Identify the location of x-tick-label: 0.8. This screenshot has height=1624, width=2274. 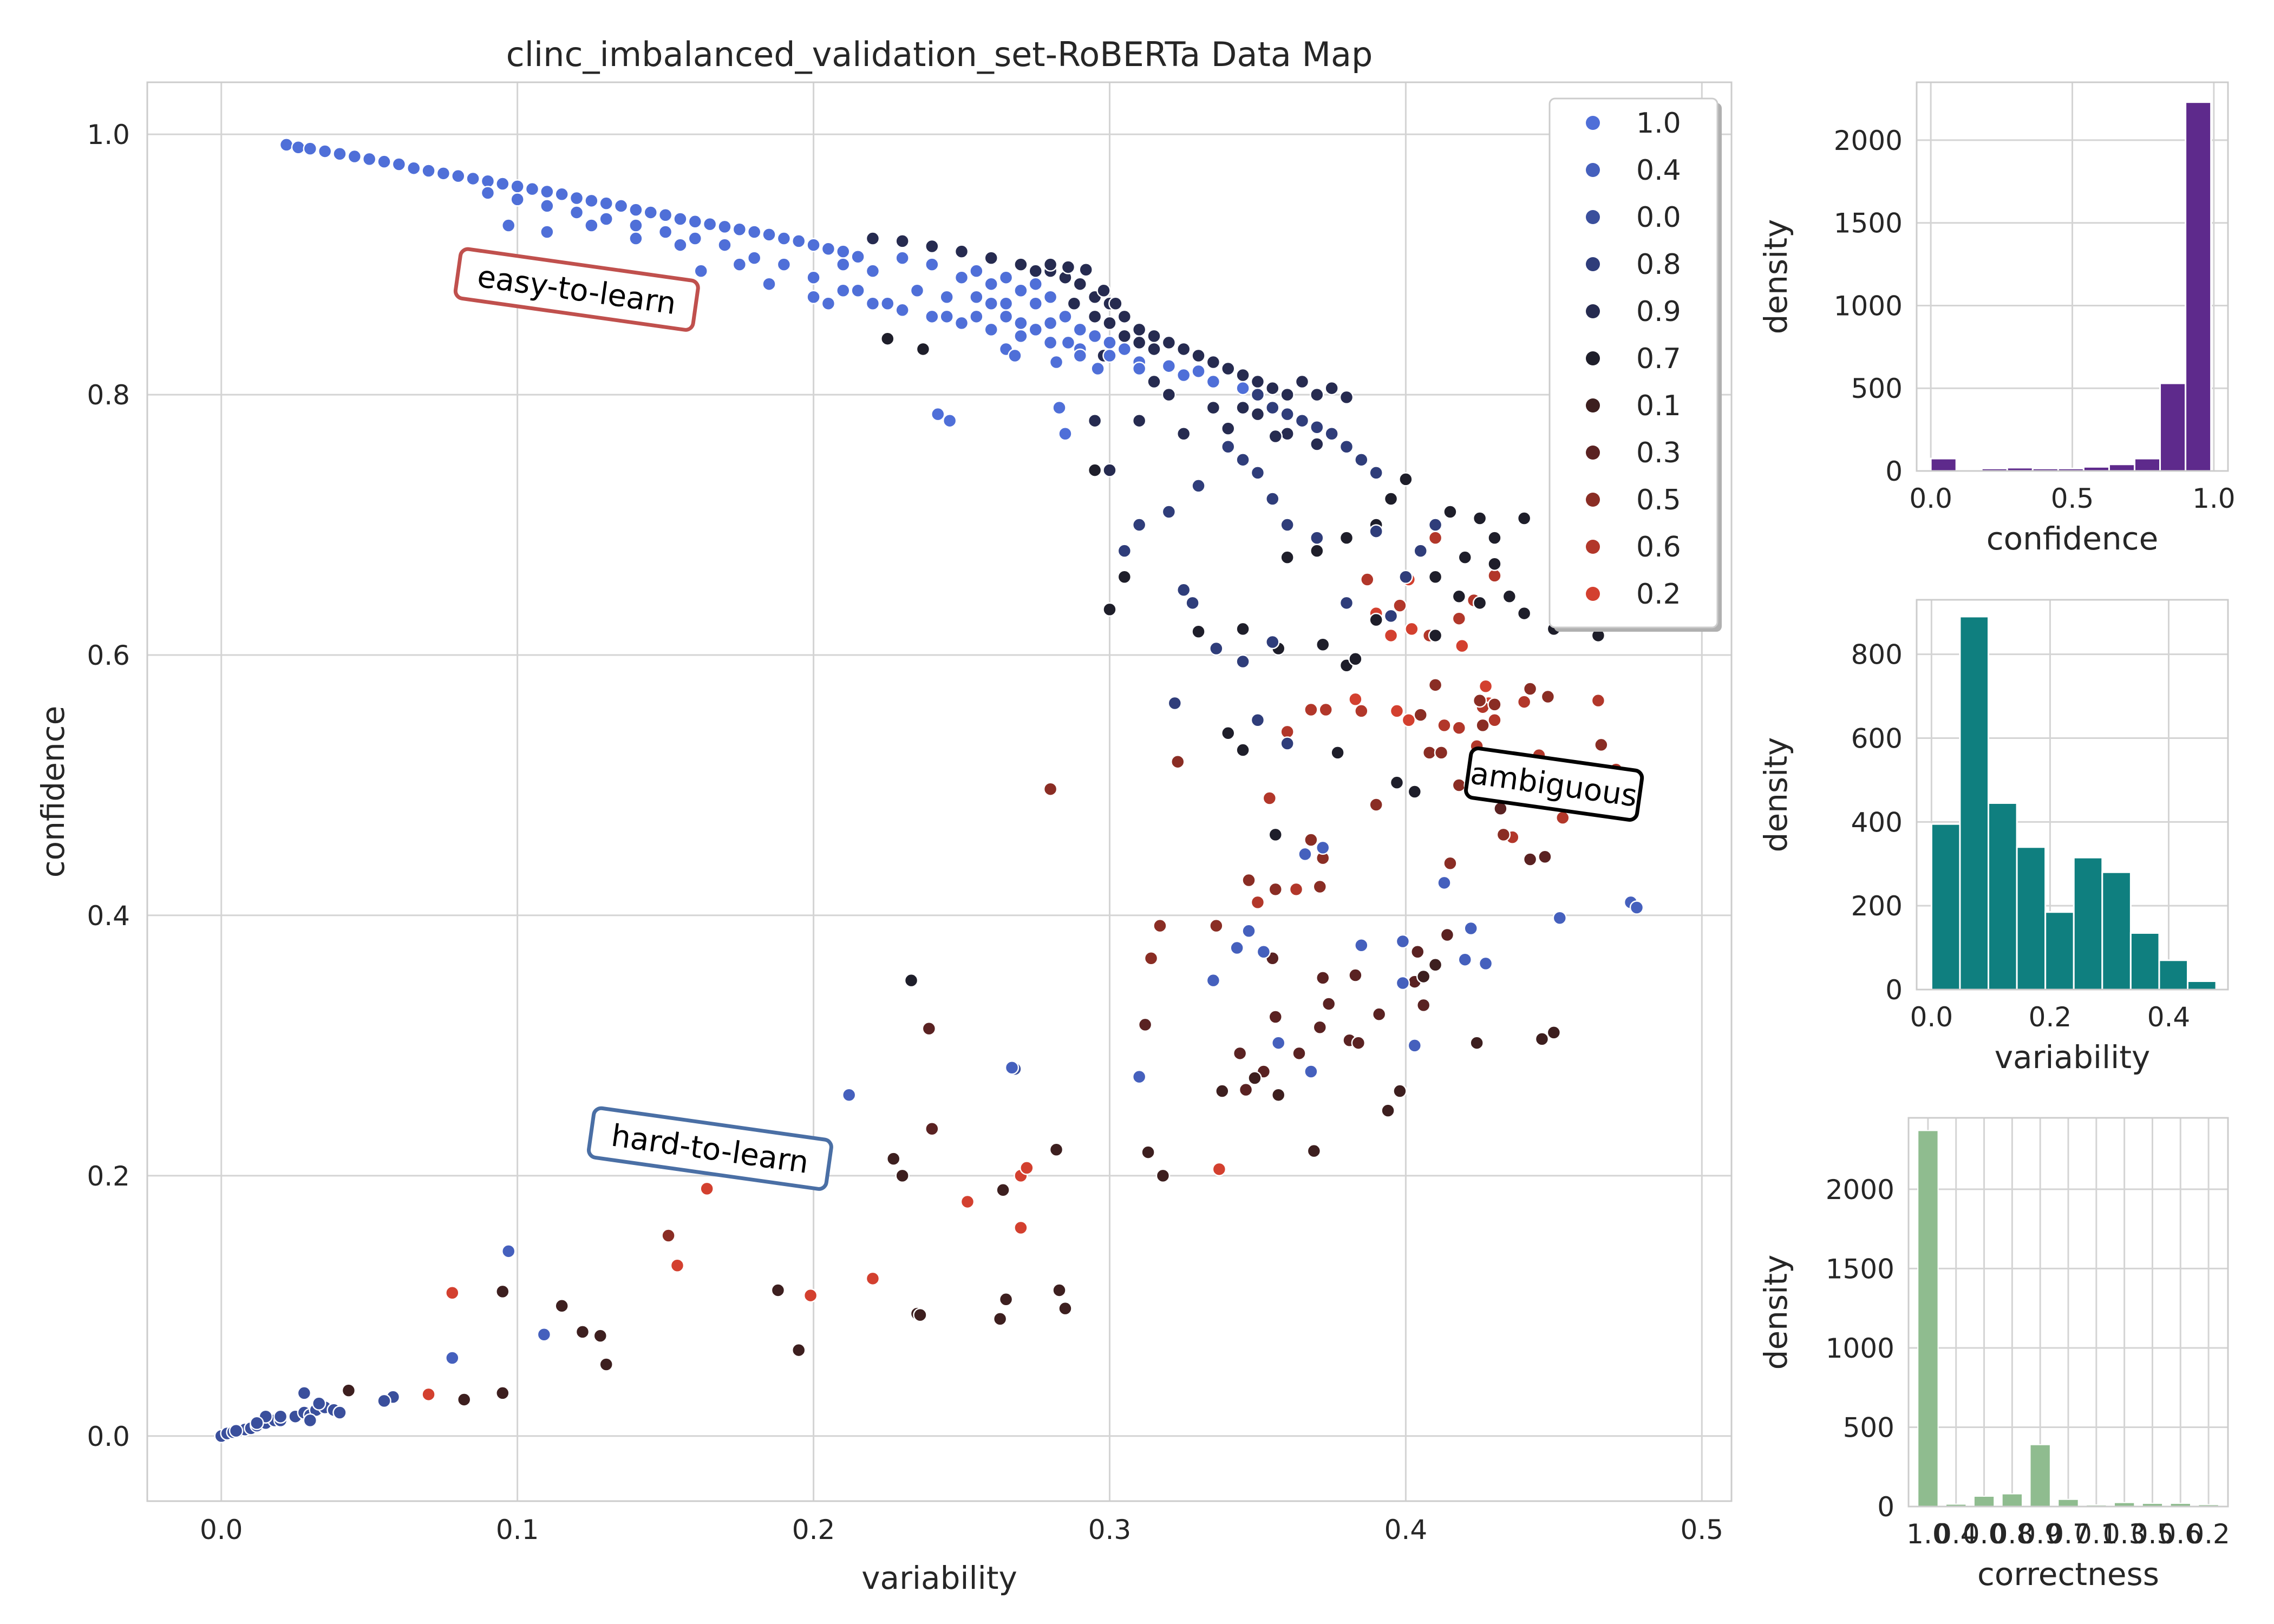
(2013, 1534).